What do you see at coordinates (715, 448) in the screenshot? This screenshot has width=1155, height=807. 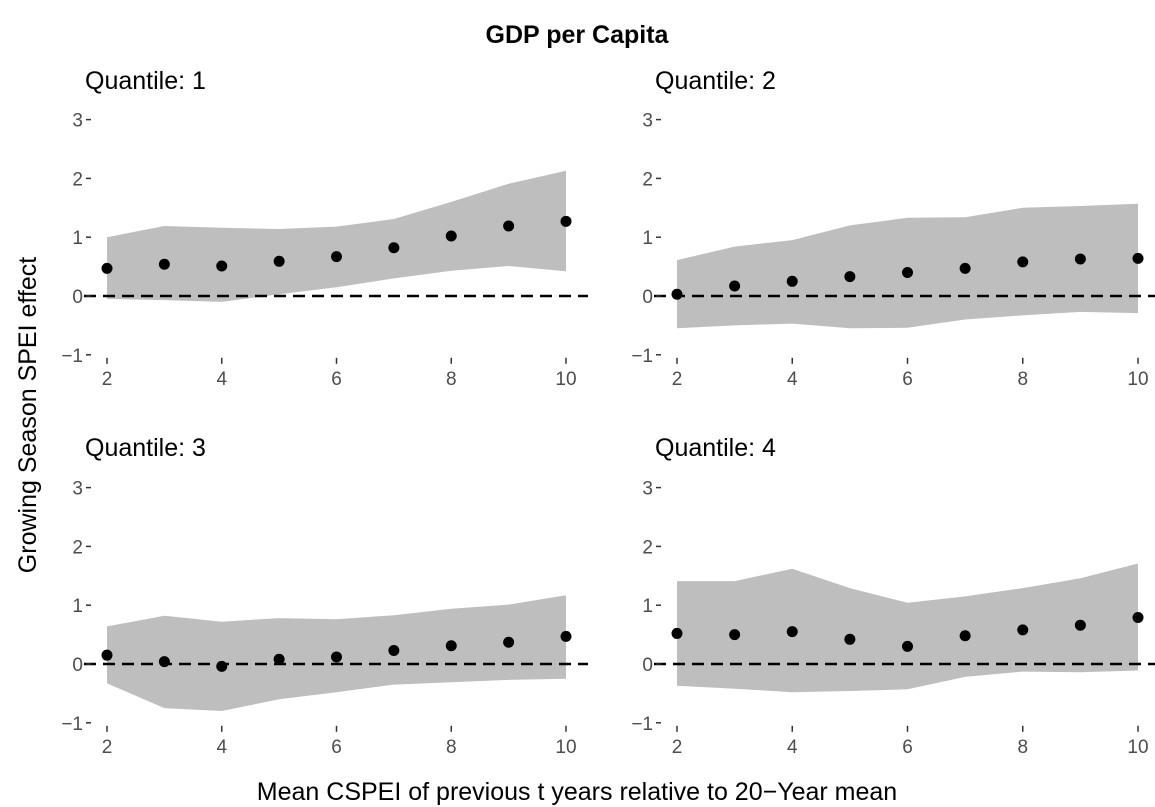 I see `panel-title: Quantile: 4` at bounding box center [715, 448].